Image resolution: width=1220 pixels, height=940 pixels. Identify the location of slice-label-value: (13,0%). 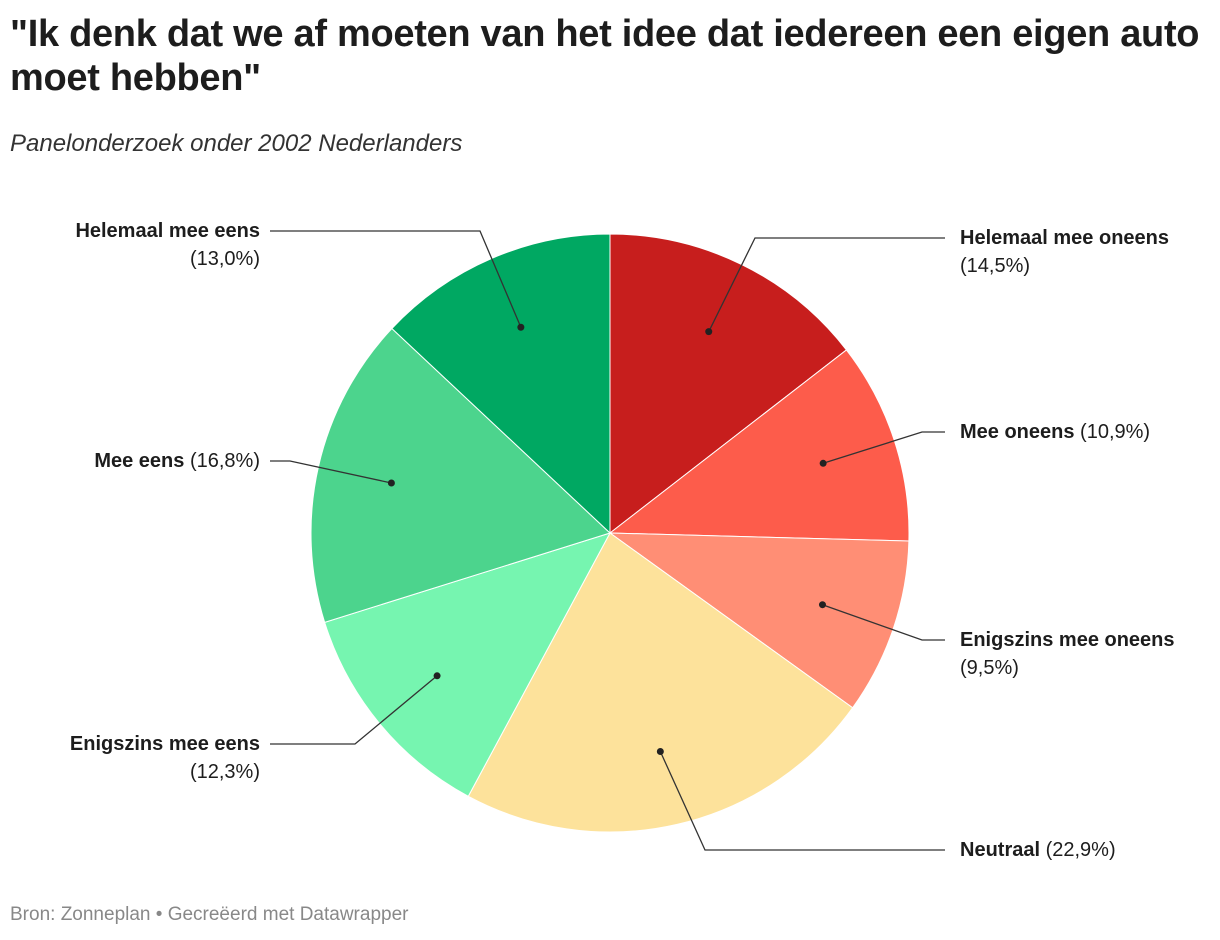
(224, 259).